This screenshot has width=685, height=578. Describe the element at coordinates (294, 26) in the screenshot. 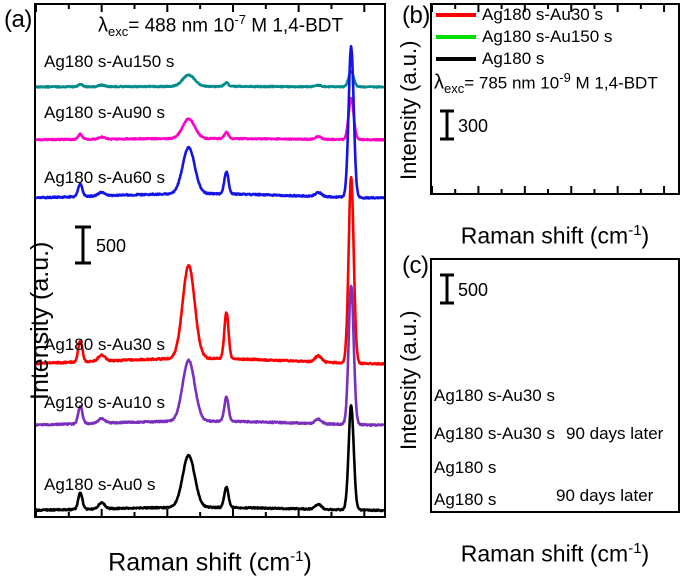

I see `panel-a-annotation-tail: M 1,4-BDT` at that location.